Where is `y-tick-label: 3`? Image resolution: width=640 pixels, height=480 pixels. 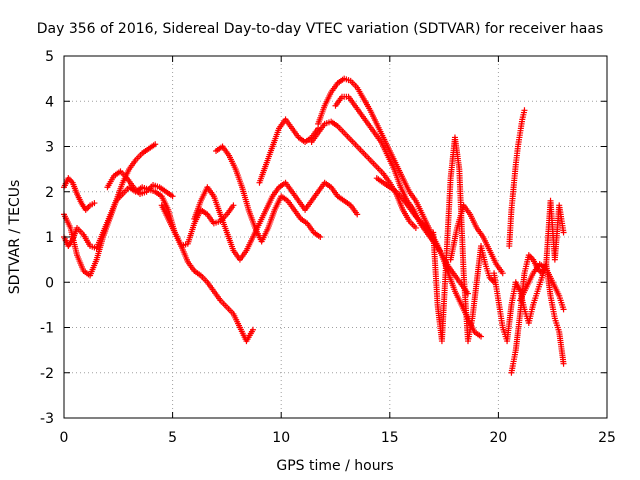 y-tick-label: 3 is located at coordinates (49, 148).